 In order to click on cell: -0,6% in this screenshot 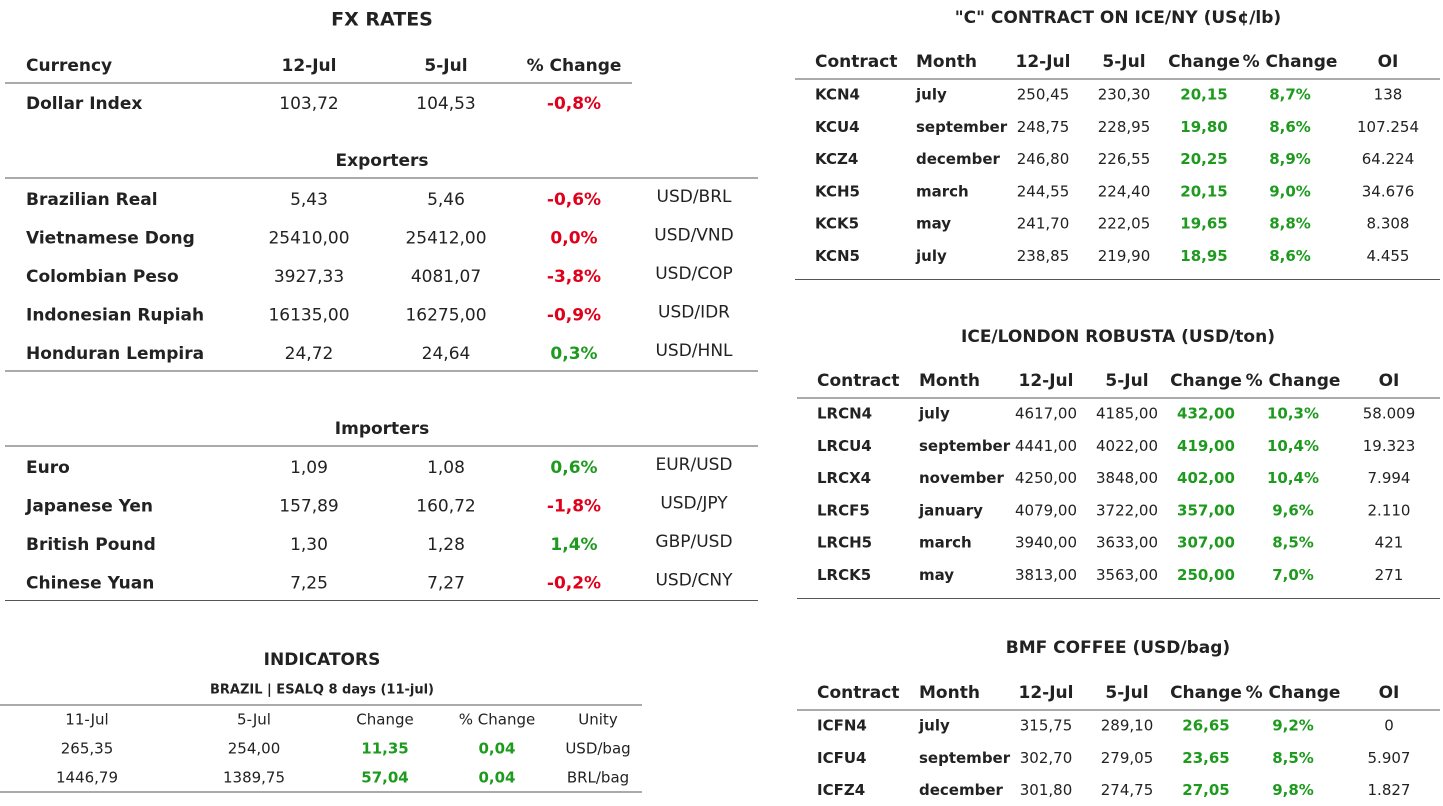, I will do `click(574, 200)`.